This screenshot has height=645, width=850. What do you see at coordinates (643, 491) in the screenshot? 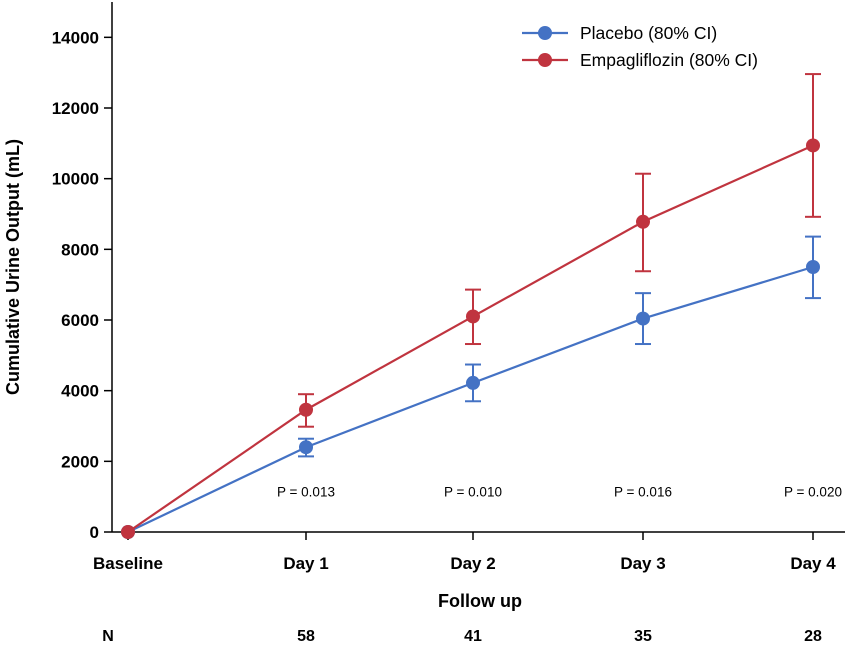
I see `p-value-annotation: P = 0.016` at bounding box center [643, 491].